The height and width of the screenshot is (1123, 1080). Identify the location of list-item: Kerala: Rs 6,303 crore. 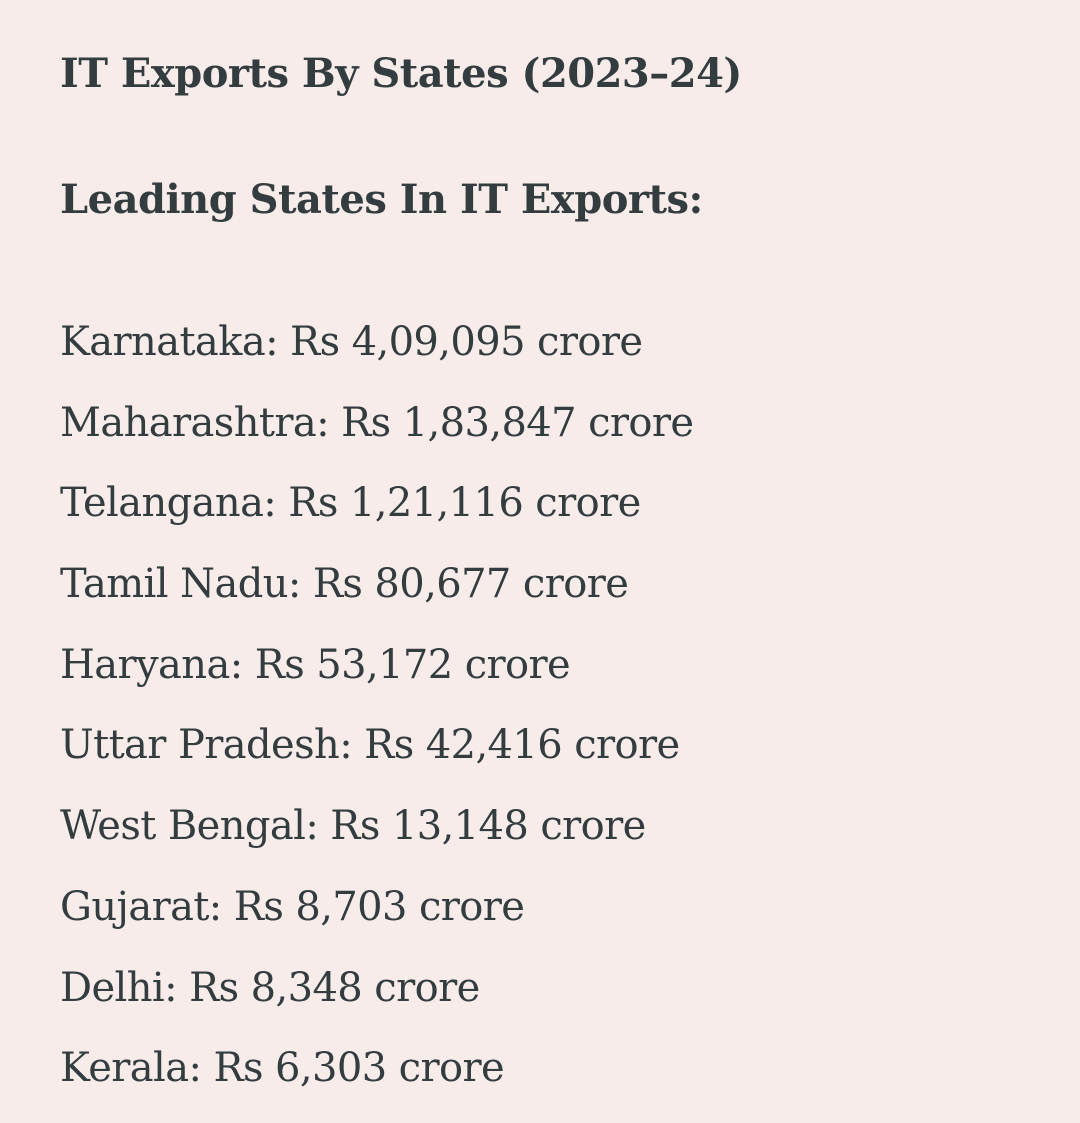
(282, 1068).